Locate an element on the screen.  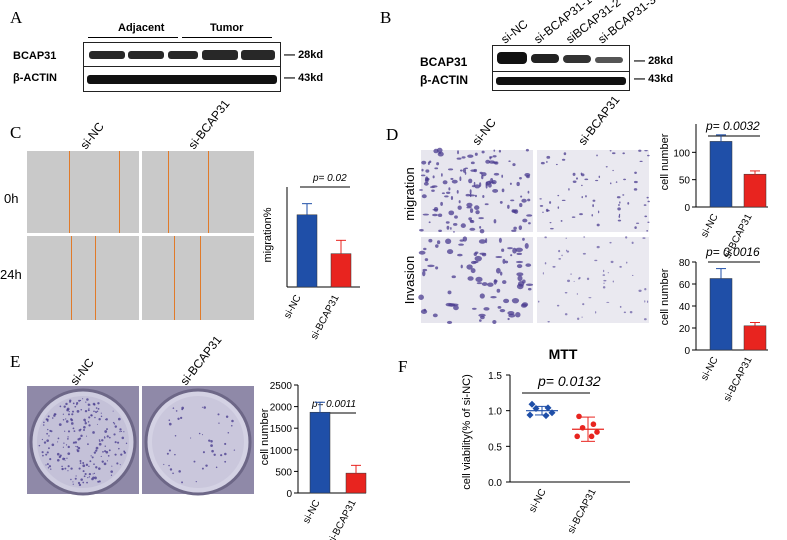
column-labels-c: si-NC si-BCAP31 is located at coordinates (154, 124).